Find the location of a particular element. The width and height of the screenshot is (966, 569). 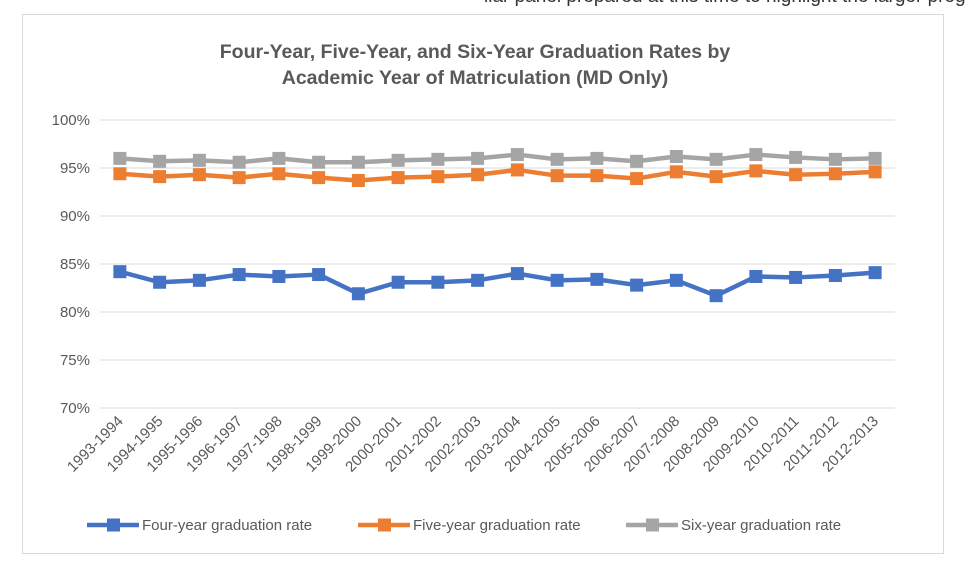

y-tick-label: 95% is located at coordinates (75, 168).